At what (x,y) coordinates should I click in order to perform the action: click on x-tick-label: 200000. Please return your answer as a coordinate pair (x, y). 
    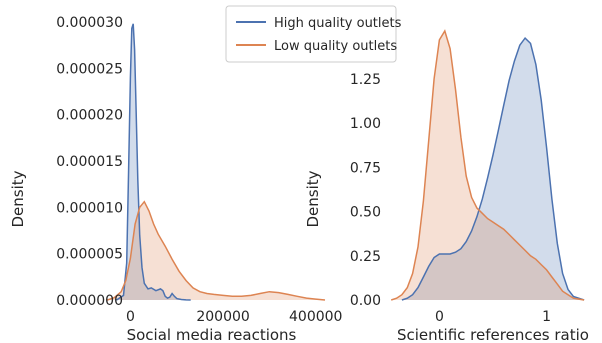
    Looking at the image, I should click on (222, 317).